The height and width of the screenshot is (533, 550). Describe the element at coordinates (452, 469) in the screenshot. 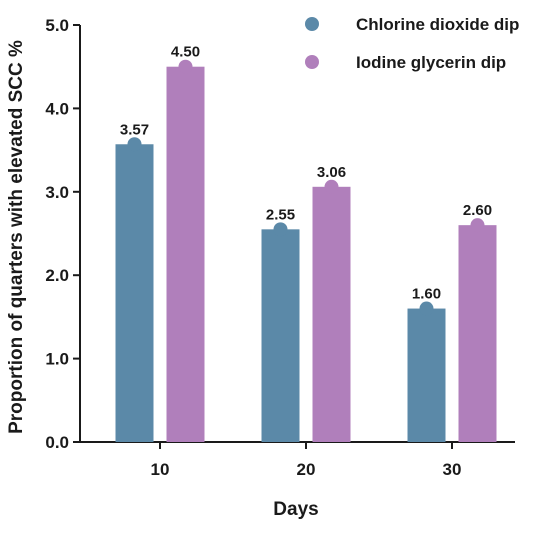

I see `x-tick-label: 30` at that location.